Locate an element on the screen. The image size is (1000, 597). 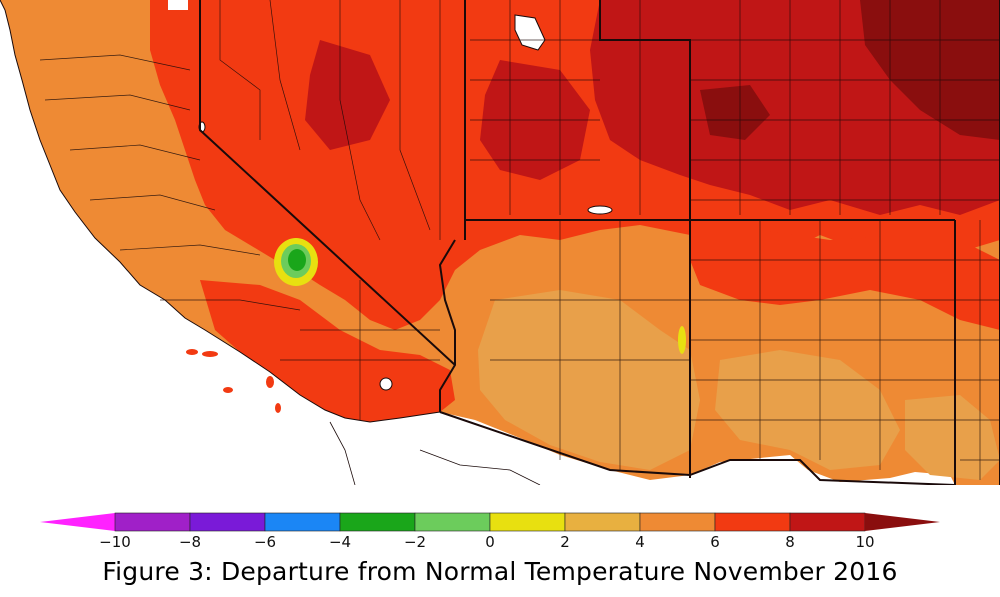
lake-great-salt is located at coordinates (530, 32).